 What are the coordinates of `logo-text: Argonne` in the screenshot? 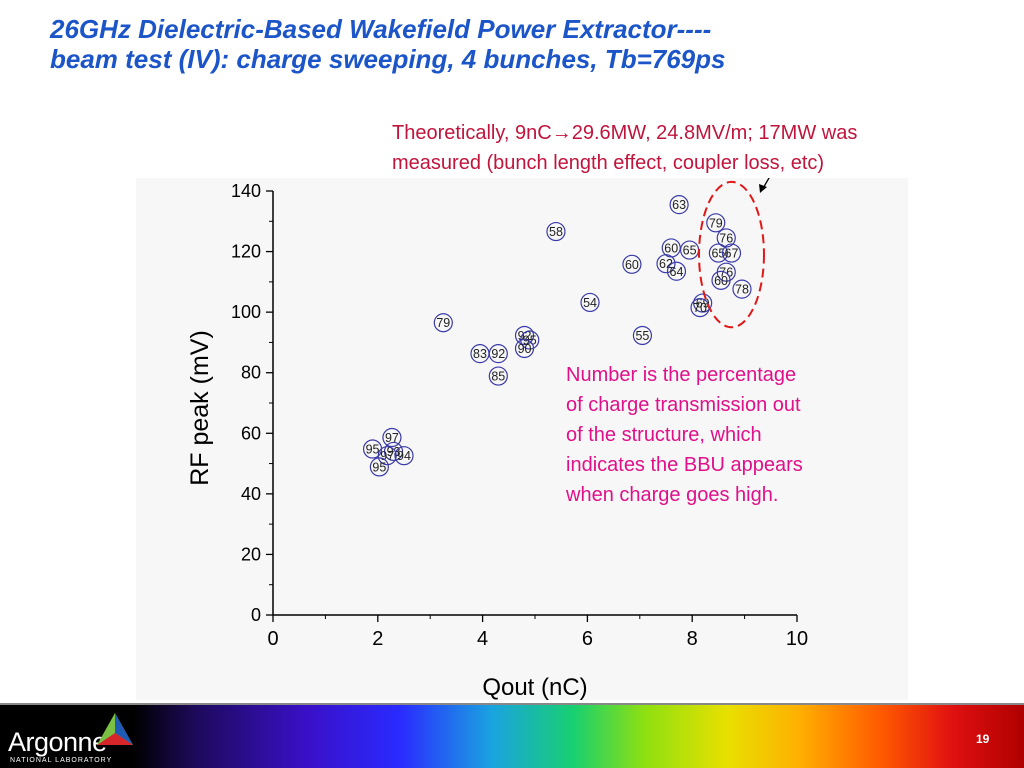 It's located at (57, 742).